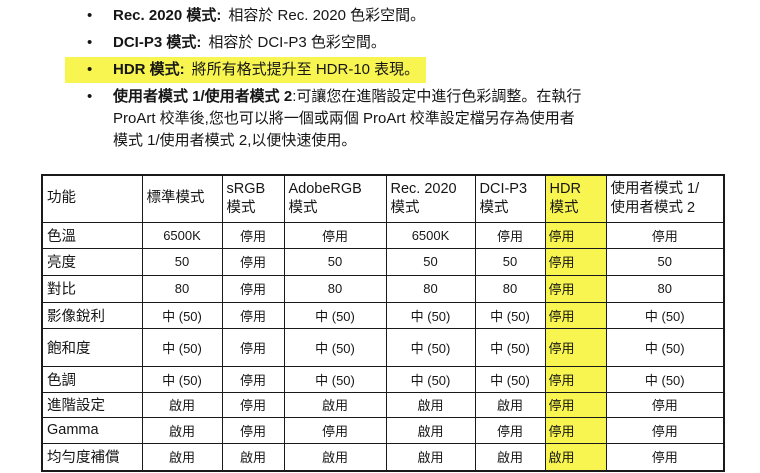 The width and height of the screenshot is (760, 473). I want to click on row-label: 影像銳利, so click(92, 315).